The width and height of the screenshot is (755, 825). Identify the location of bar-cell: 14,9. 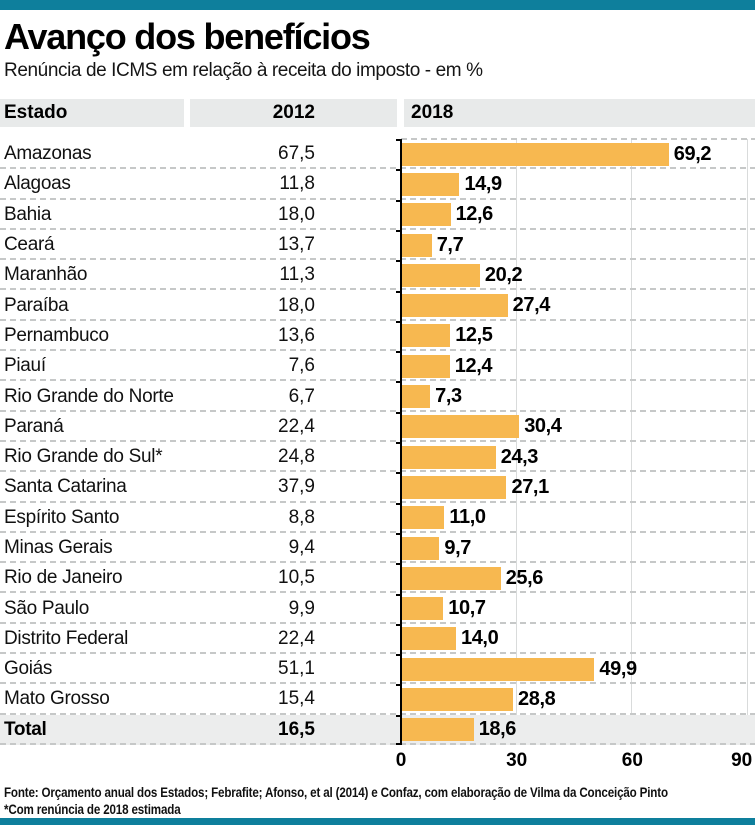
(452, 184).